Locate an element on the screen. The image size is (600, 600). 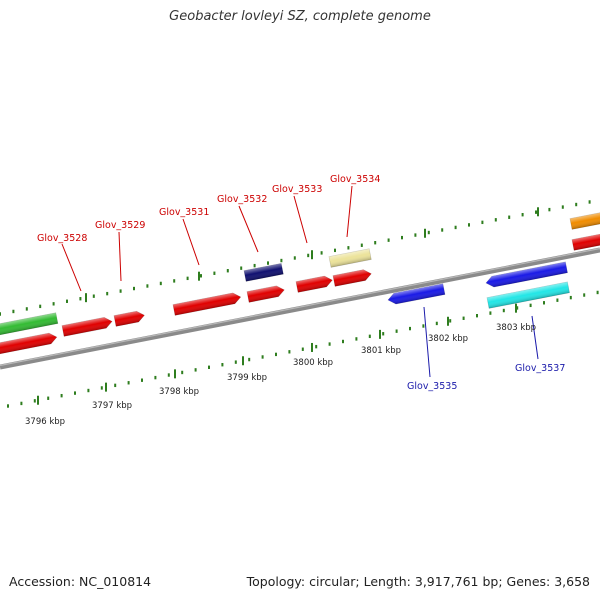
accession-text: Accession: NC_010814 is located at coordinates (80, 581).